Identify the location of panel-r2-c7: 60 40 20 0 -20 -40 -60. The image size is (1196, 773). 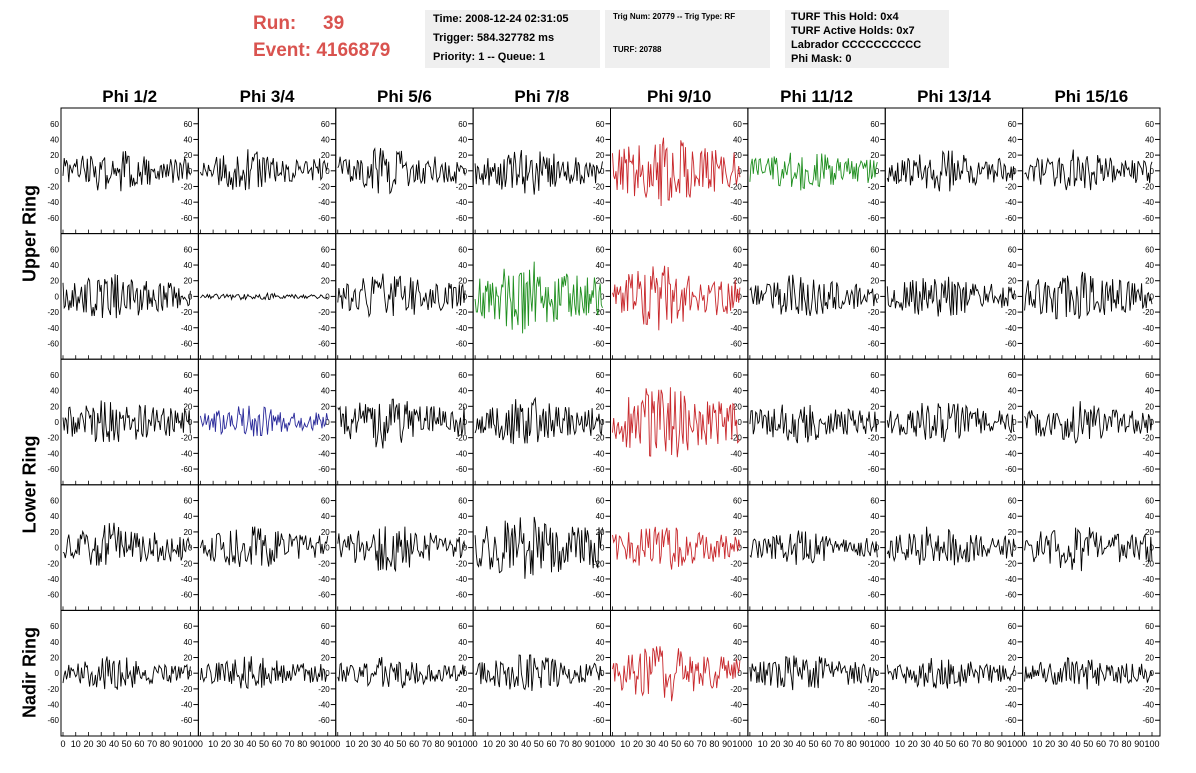
(954, 296).